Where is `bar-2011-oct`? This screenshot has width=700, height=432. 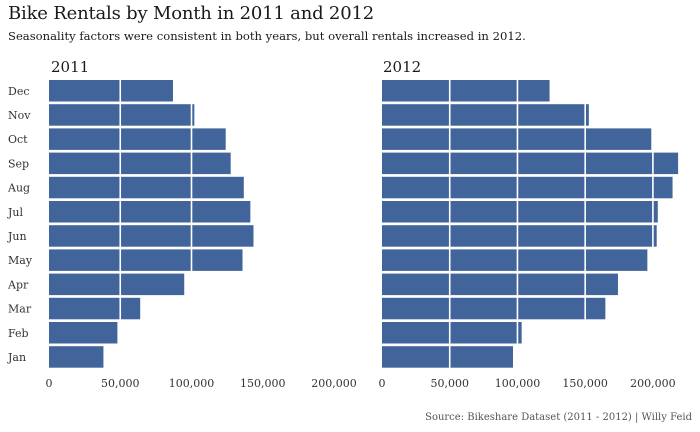 bar-2011-oct is located at coordinates (137, 139).